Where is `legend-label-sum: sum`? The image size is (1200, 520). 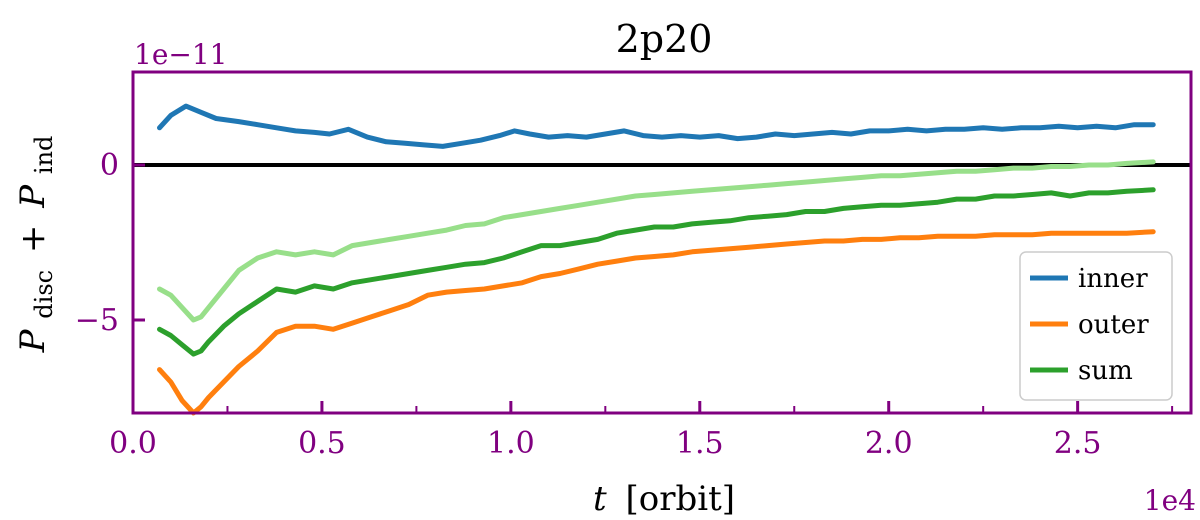
legend-label-sum: sum is located at coordinates (1105, 371).